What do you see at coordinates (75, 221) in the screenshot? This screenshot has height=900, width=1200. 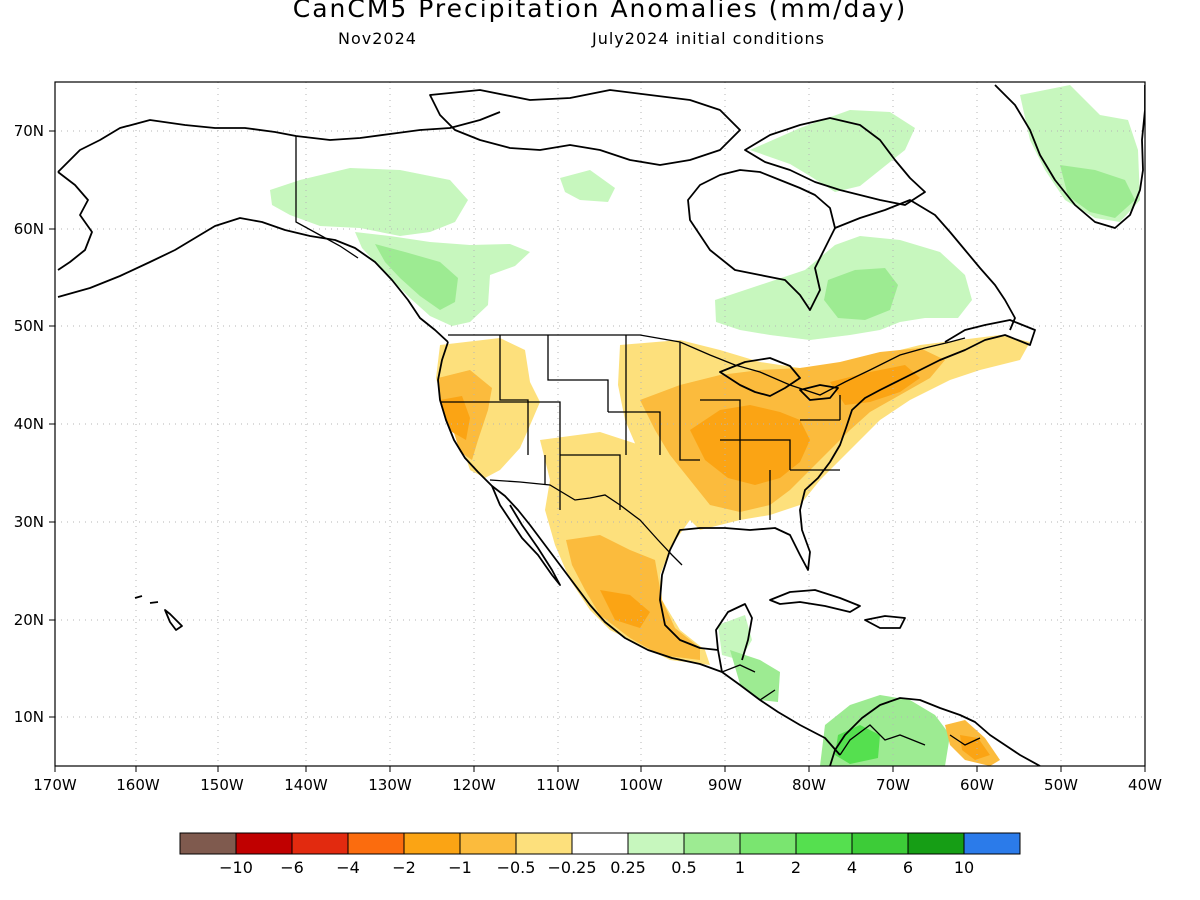 I see `coastline-alaska-west` at bounding box center [75, 221].